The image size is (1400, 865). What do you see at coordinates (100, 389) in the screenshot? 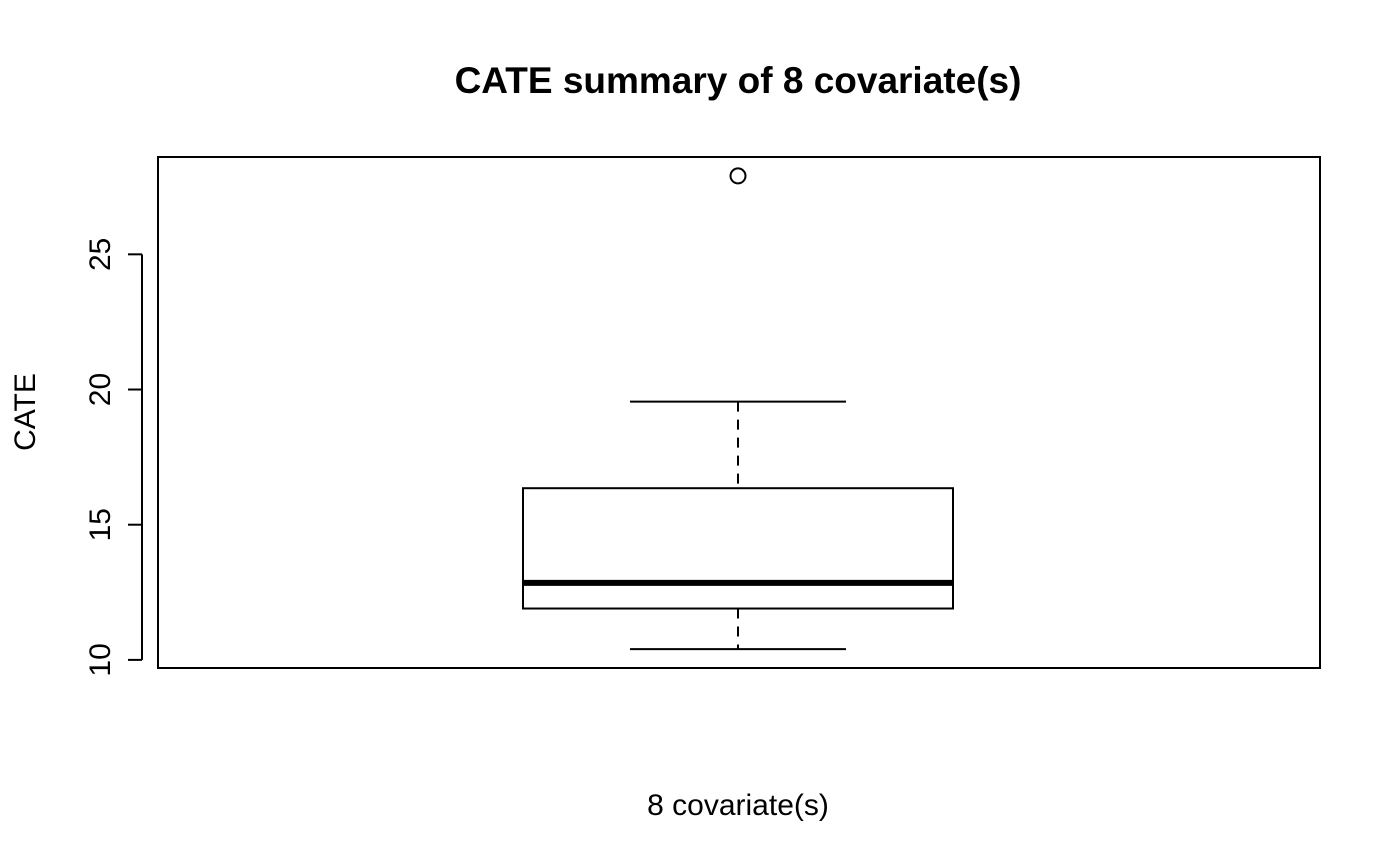
I see `y-tick-label: 20` at bounding box center [100, 389].